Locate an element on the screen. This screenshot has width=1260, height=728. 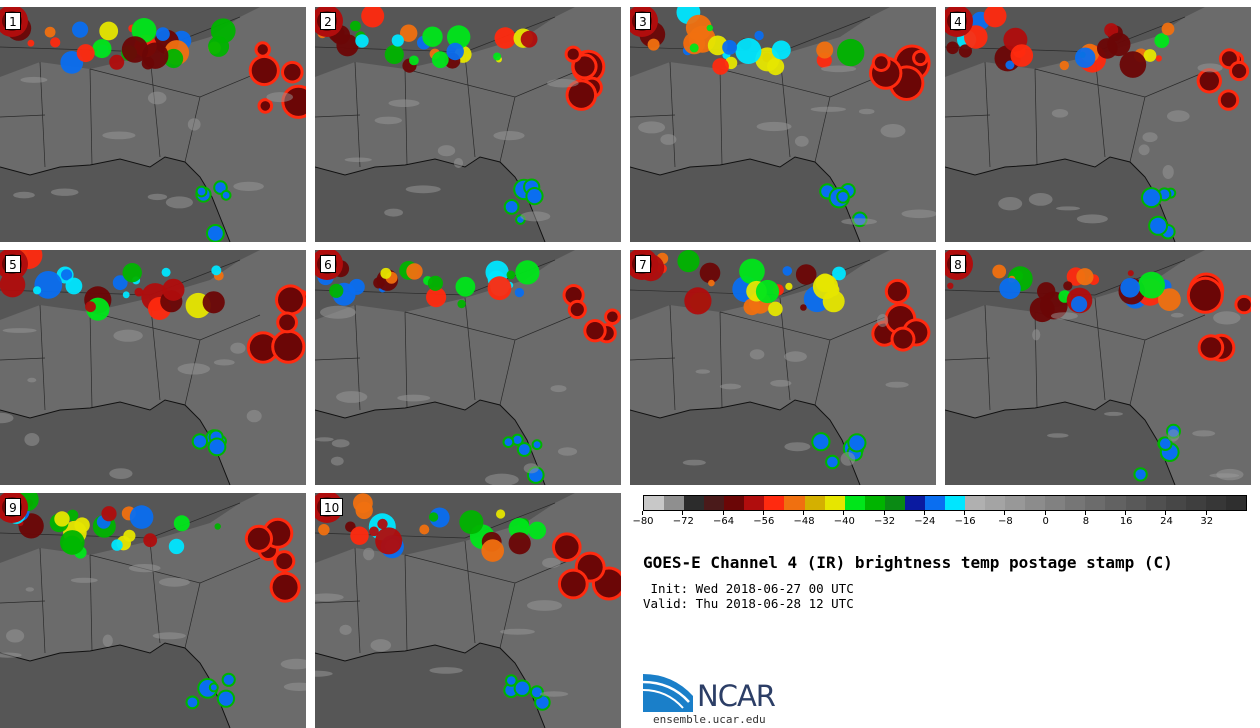
ensemble-panel-7: 7 is located at coordinates (783, 367).